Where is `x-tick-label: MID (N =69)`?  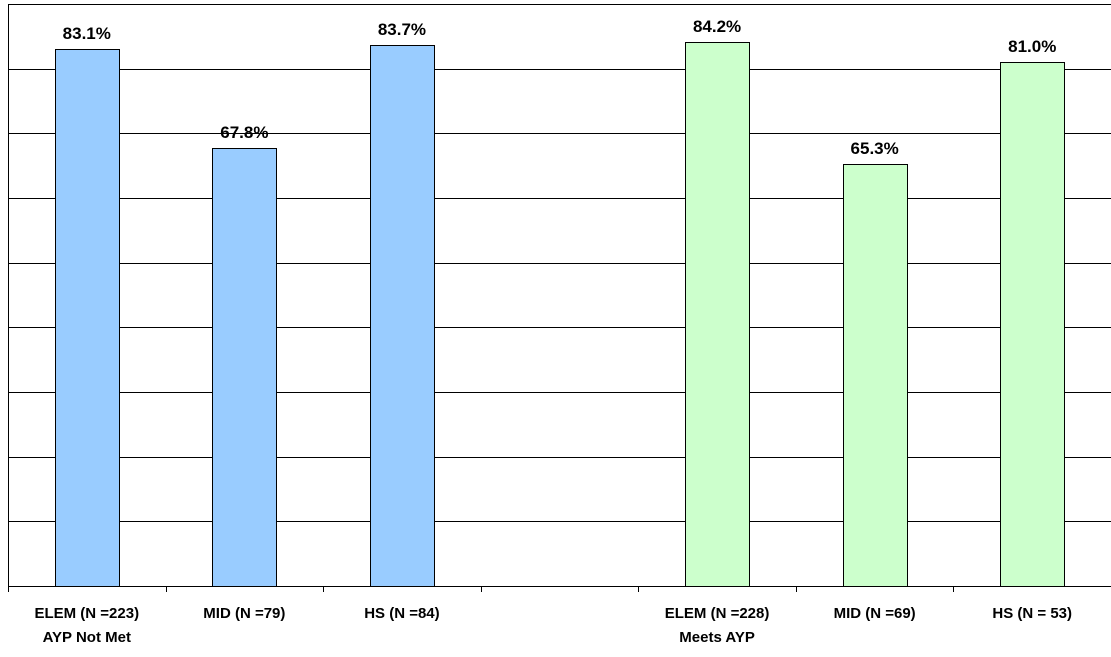 x-tick-label: MID (N =69) is located at coordinates (875, 613).